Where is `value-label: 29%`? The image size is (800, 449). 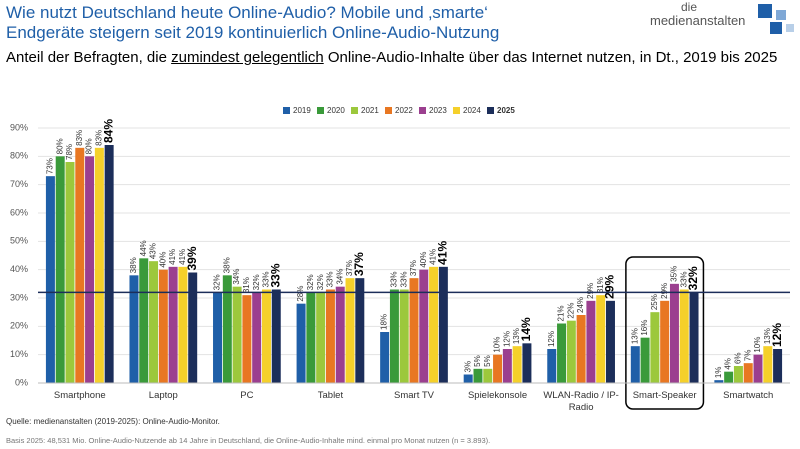 value-label: 29% is located at coordinates (664, 291).